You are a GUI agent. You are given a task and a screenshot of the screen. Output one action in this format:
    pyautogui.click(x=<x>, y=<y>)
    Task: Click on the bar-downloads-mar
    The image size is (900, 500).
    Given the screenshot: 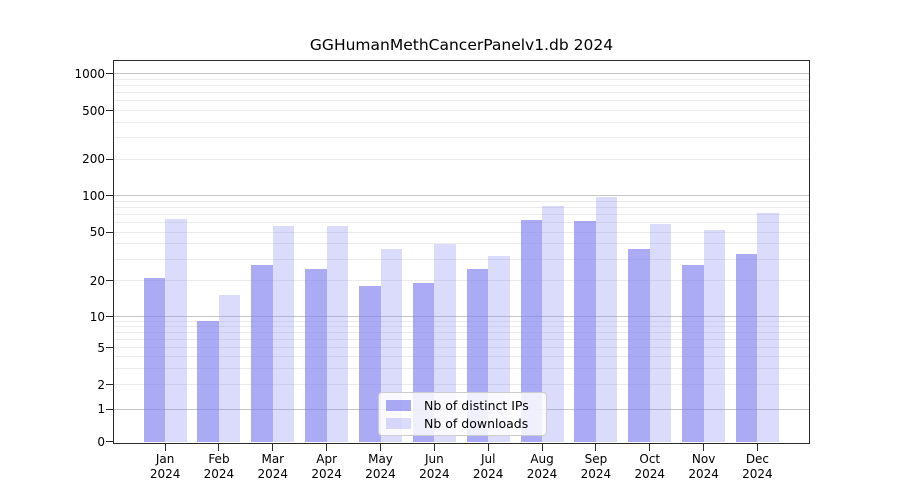 What is the action you would take?
    pyautogui.click(x=283, y=334)
    